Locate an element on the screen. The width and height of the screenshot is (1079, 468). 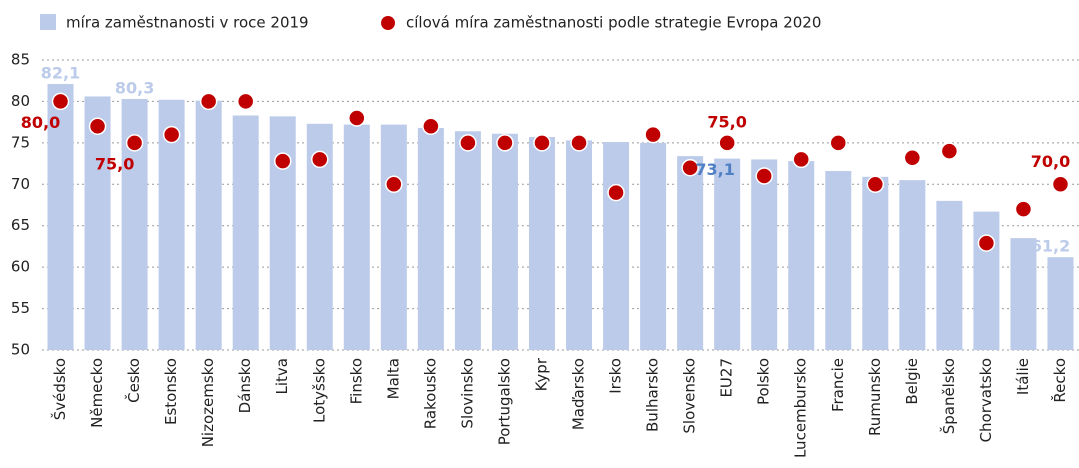
x-tick-label: Německo is located at coordinates (97, 393).